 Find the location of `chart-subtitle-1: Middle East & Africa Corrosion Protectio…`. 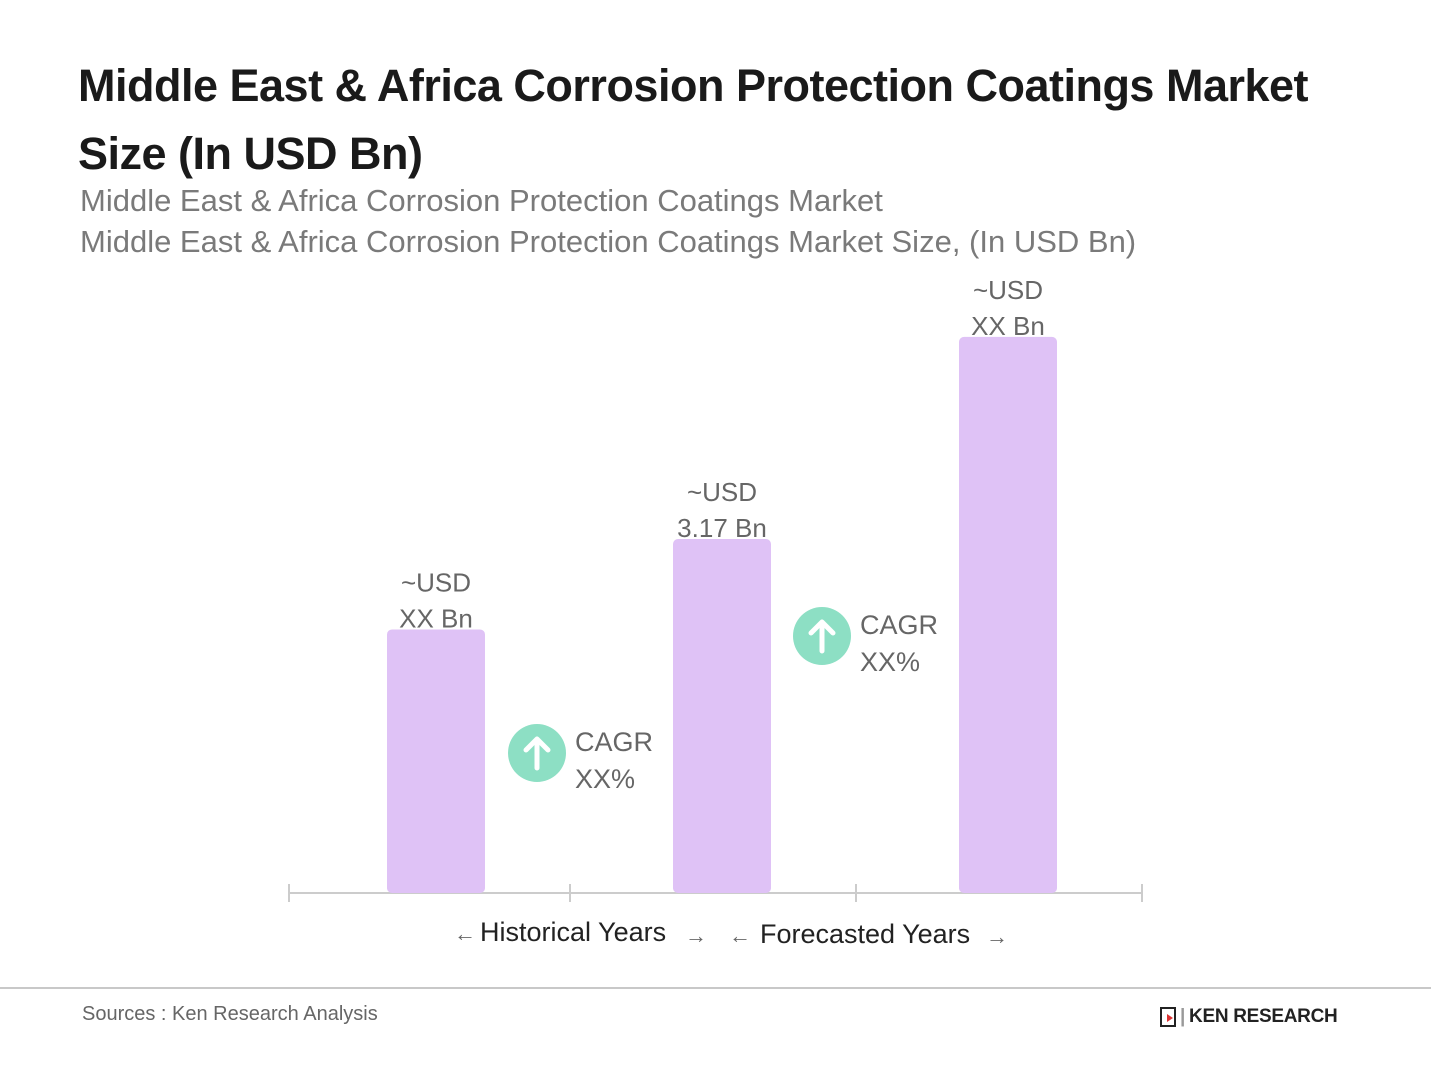

chart-subtitle-1: Middle East & Africa Corrosion Protectio… is located at coordinates (481, 200).